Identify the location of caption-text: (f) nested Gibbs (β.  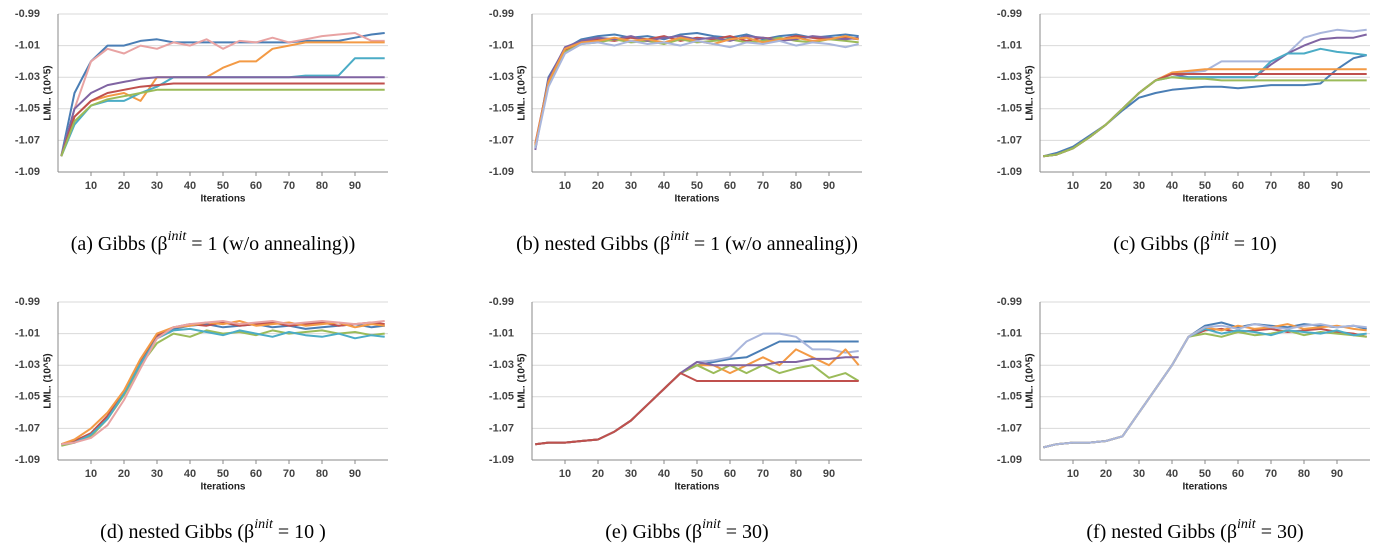
(1161, 532).